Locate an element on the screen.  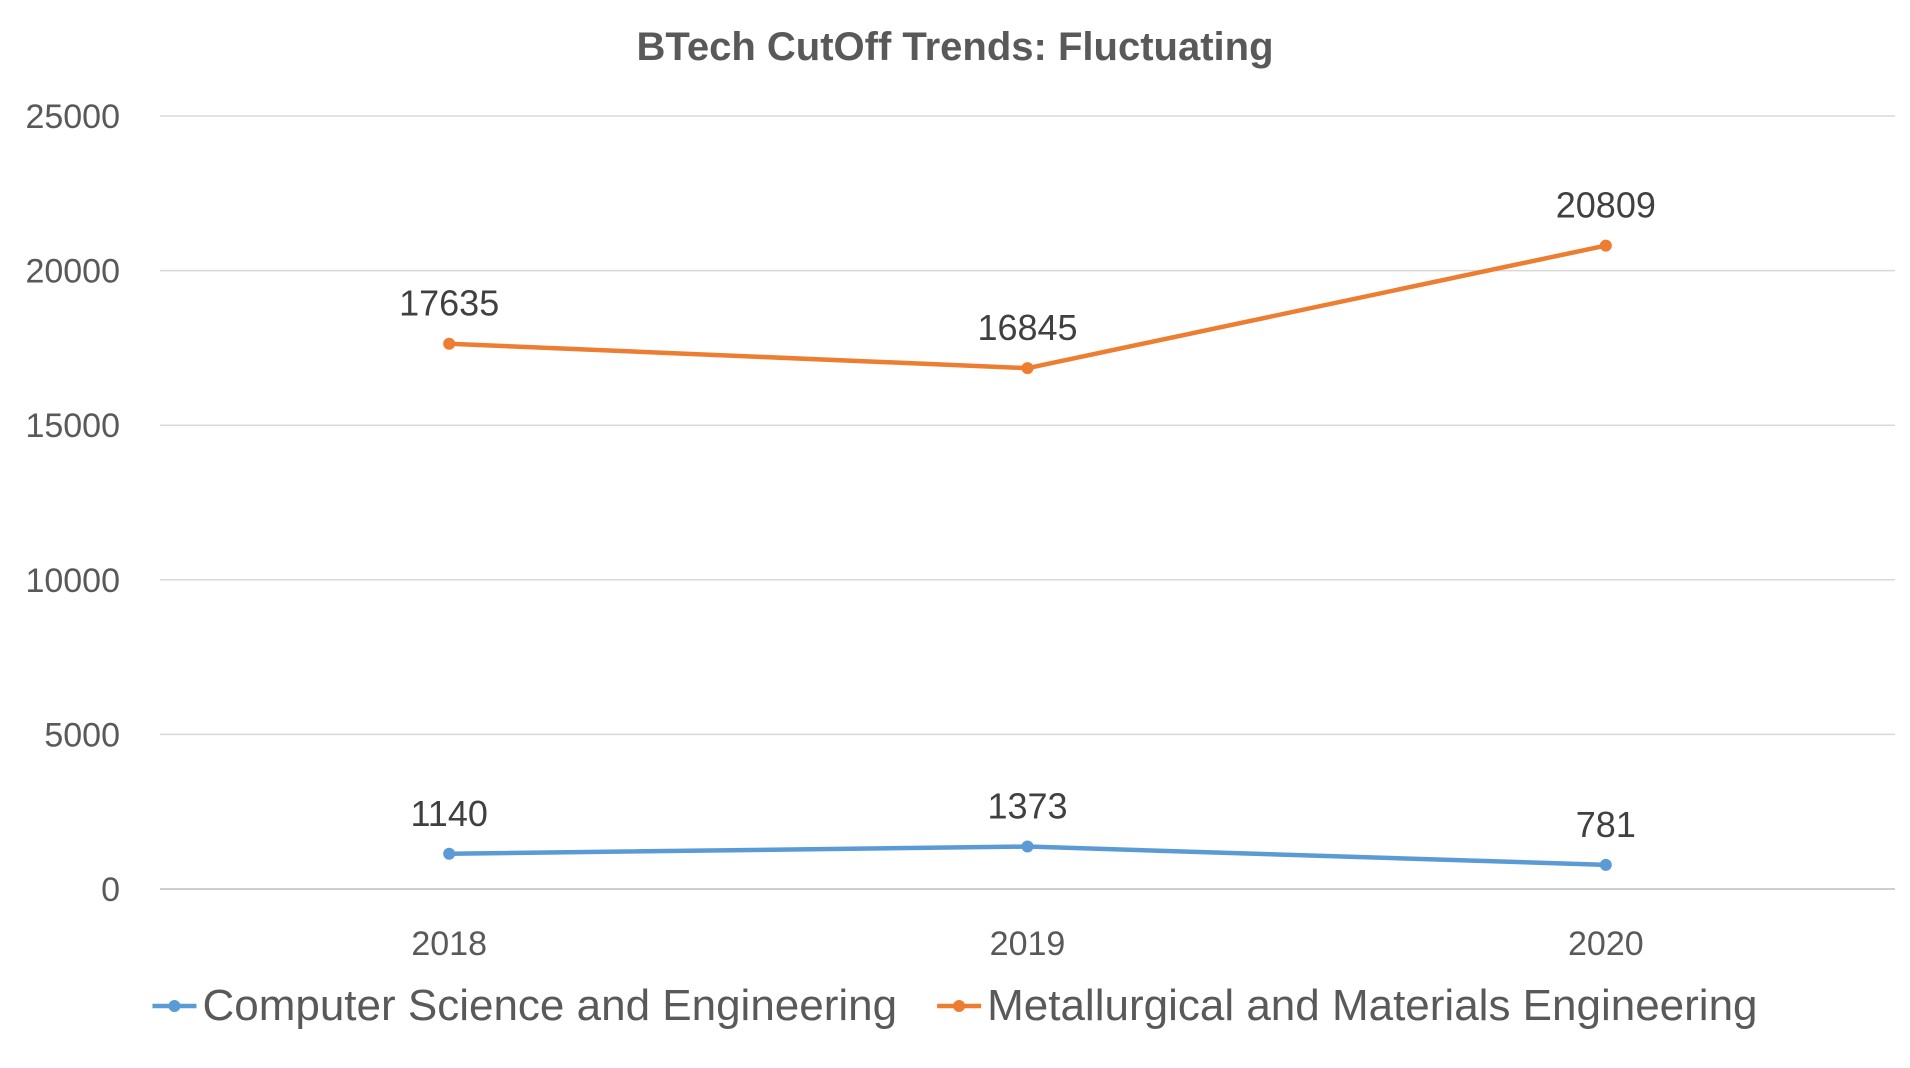
legend-item: Metallurgical and Materials Engineering is located at coordinates (1347, 1005).